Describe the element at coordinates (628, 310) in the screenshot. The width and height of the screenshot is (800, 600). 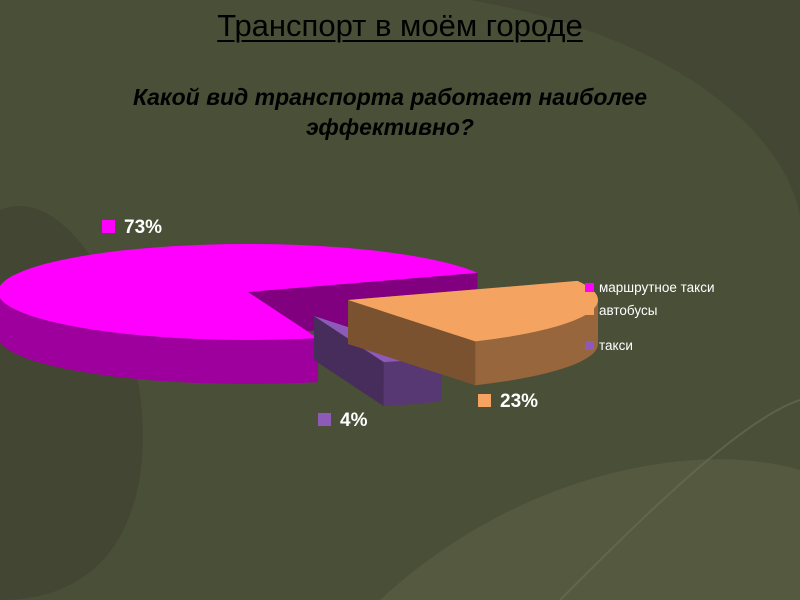
I see `legend-label: автобусы` at that location.